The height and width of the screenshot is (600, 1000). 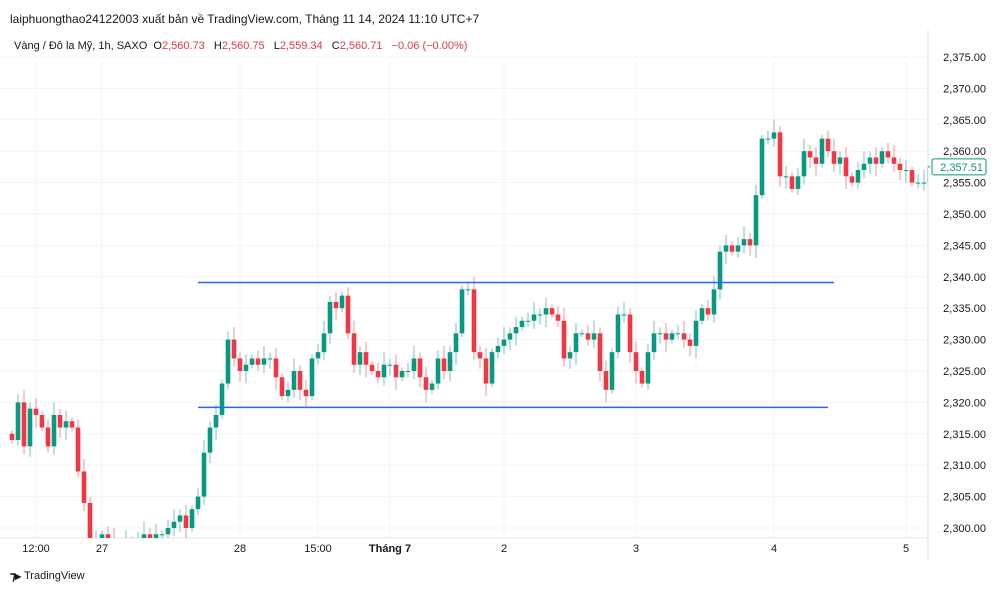 I want to click on y-tick-label: 2,335.00, so click(x=964, y=309).